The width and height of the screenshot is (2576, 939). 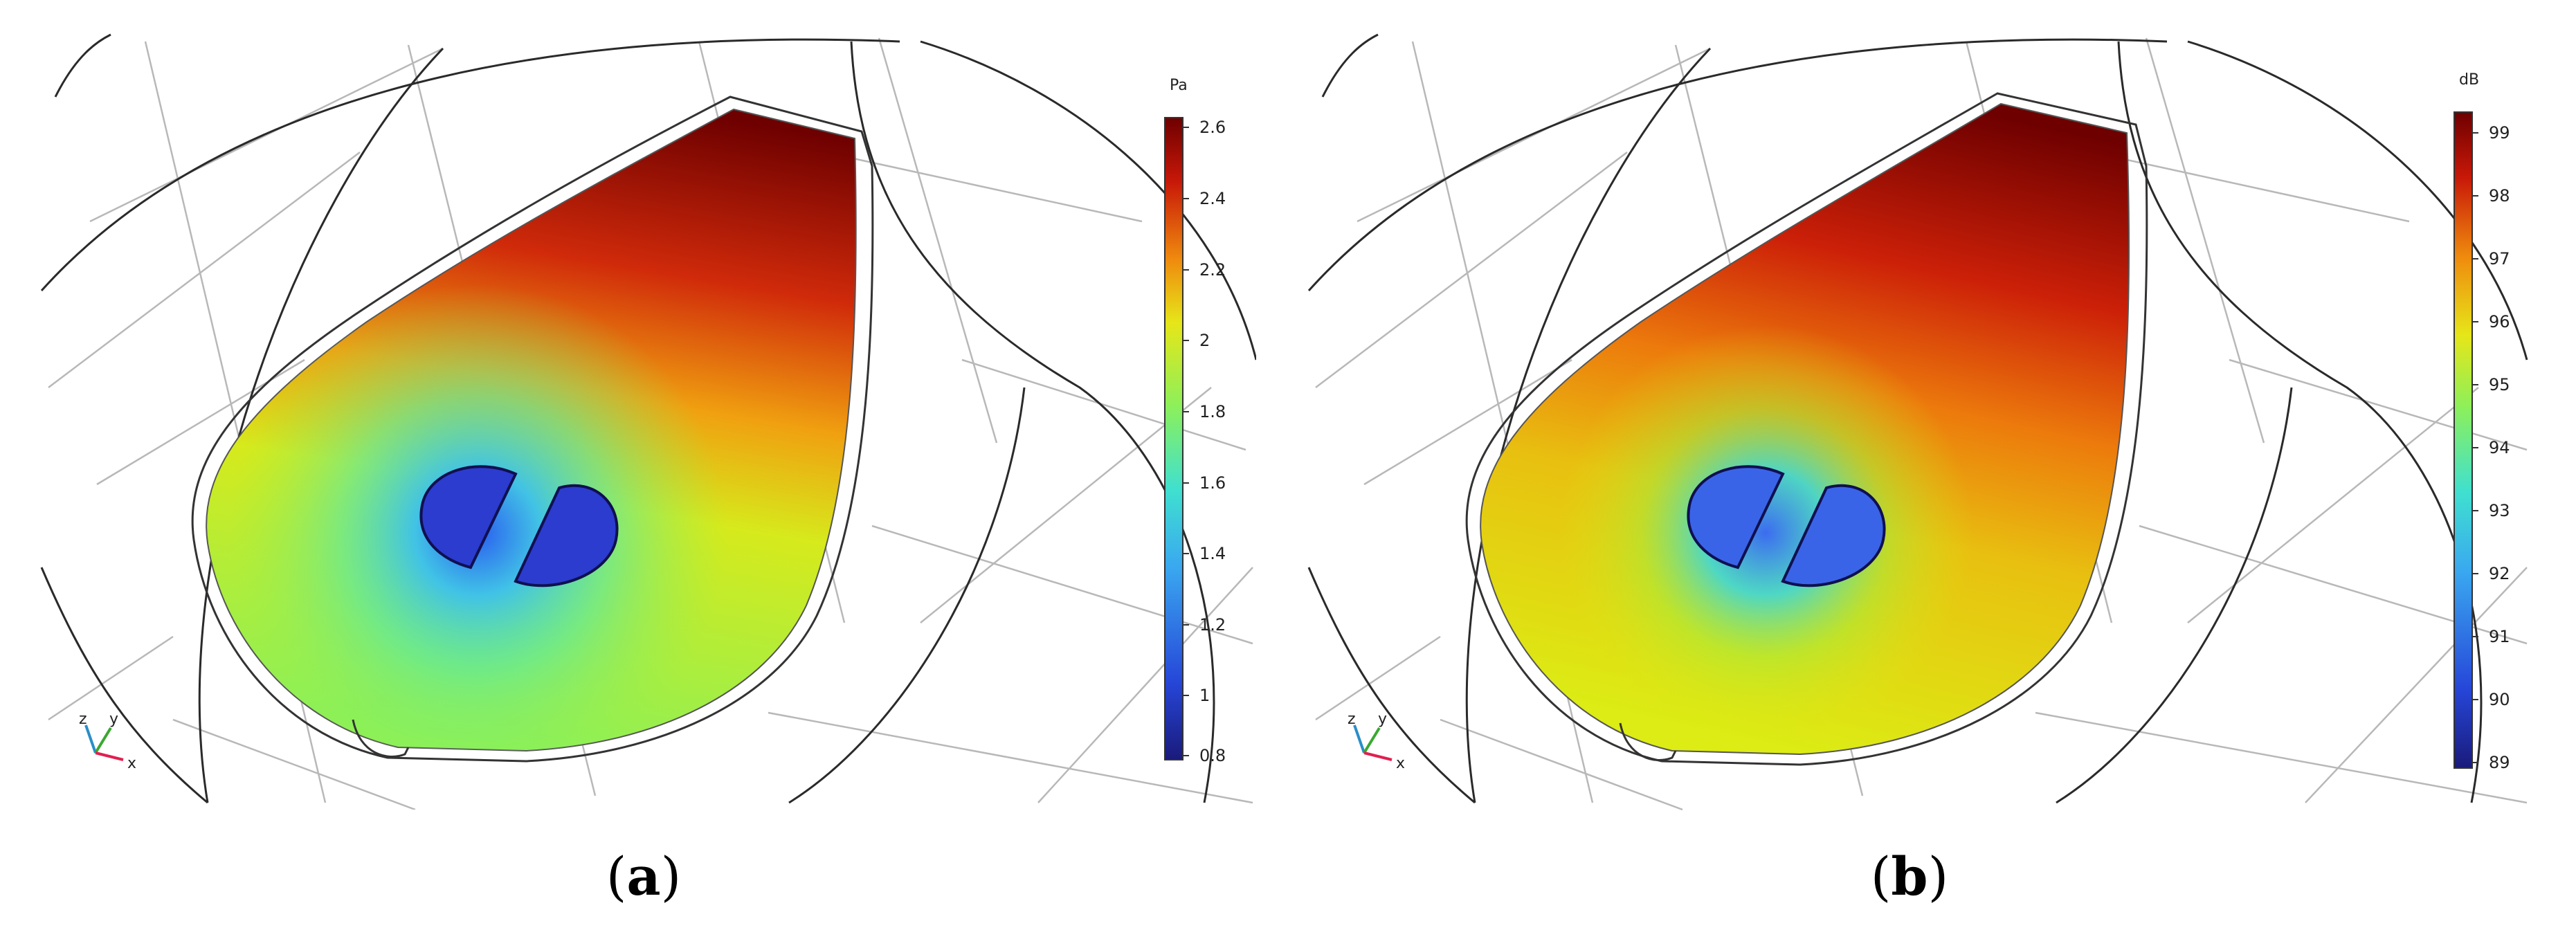 What do you see at coordinates (1212, 755) in the screenshot?
I see `colorbar-tick: 0.8` at bounding box center [1212, 755].